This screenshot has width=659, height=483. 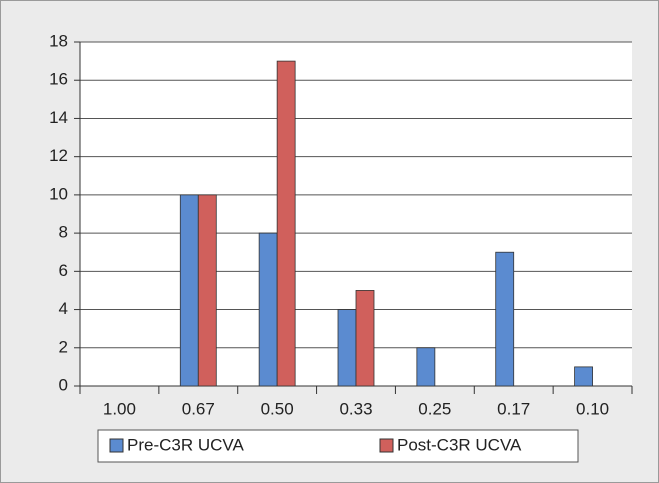 I want to click on y-tick-label: 18, so click(x=58, y=40).